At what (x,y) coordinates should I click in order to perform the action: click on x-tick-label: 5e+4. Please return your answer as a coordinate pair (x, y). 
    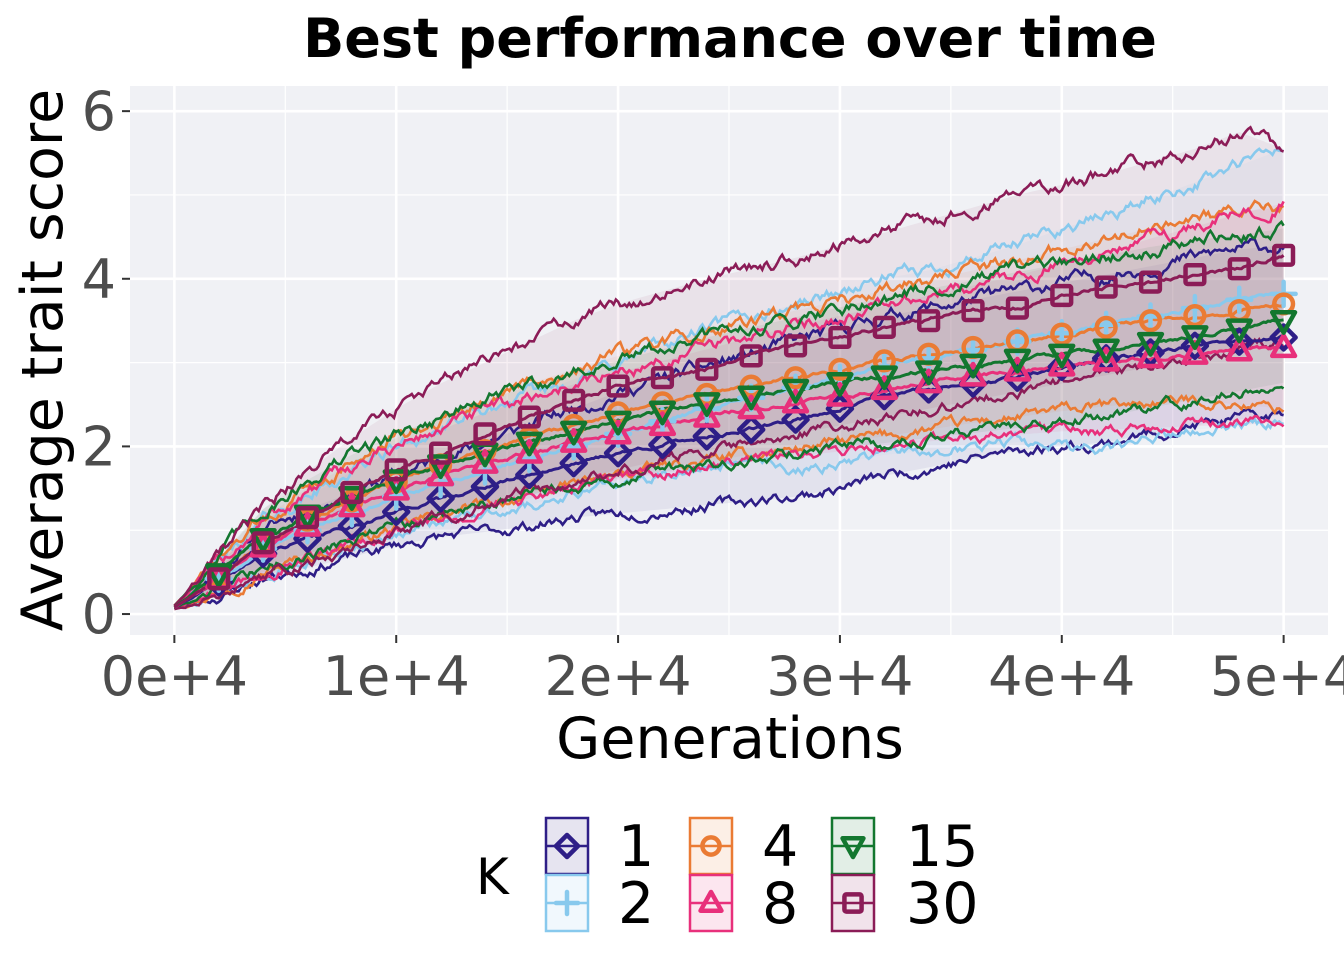
    Looking at the image, I should click on (1277, 676).